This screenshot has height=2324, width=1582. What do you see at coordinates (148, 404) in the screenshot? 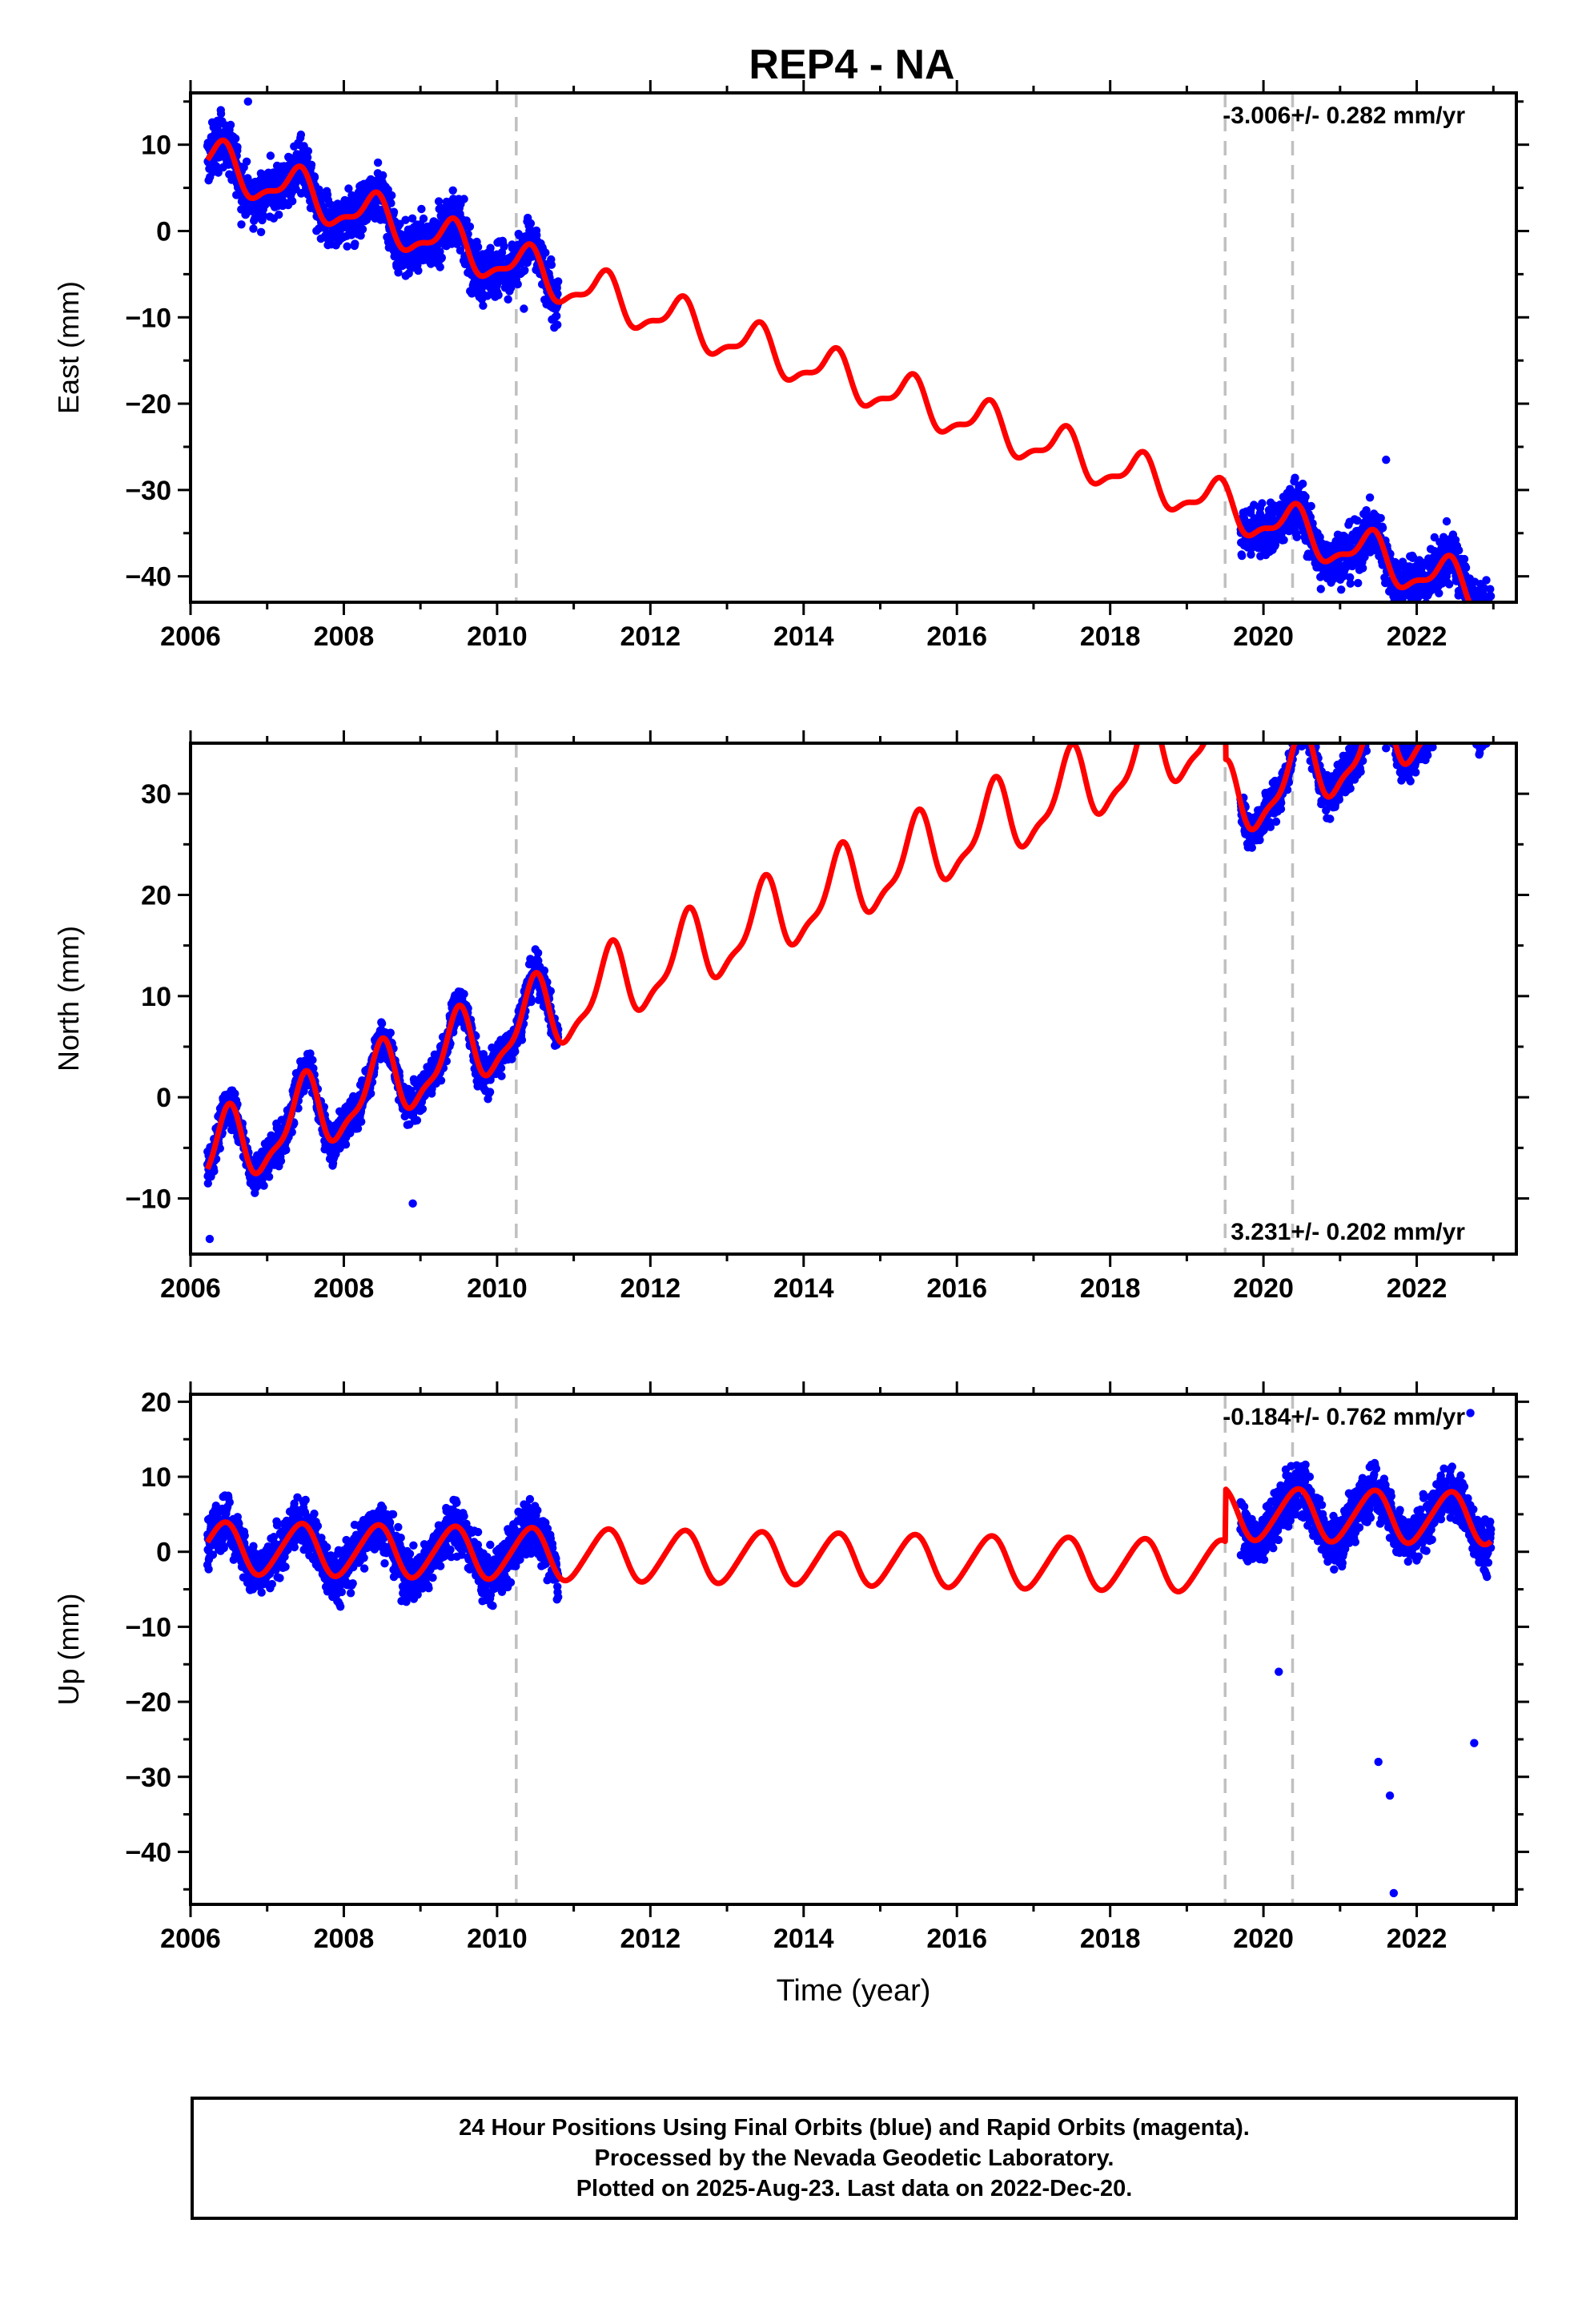
I see `y-tick-label: −20` at bounding box center [148, 404].